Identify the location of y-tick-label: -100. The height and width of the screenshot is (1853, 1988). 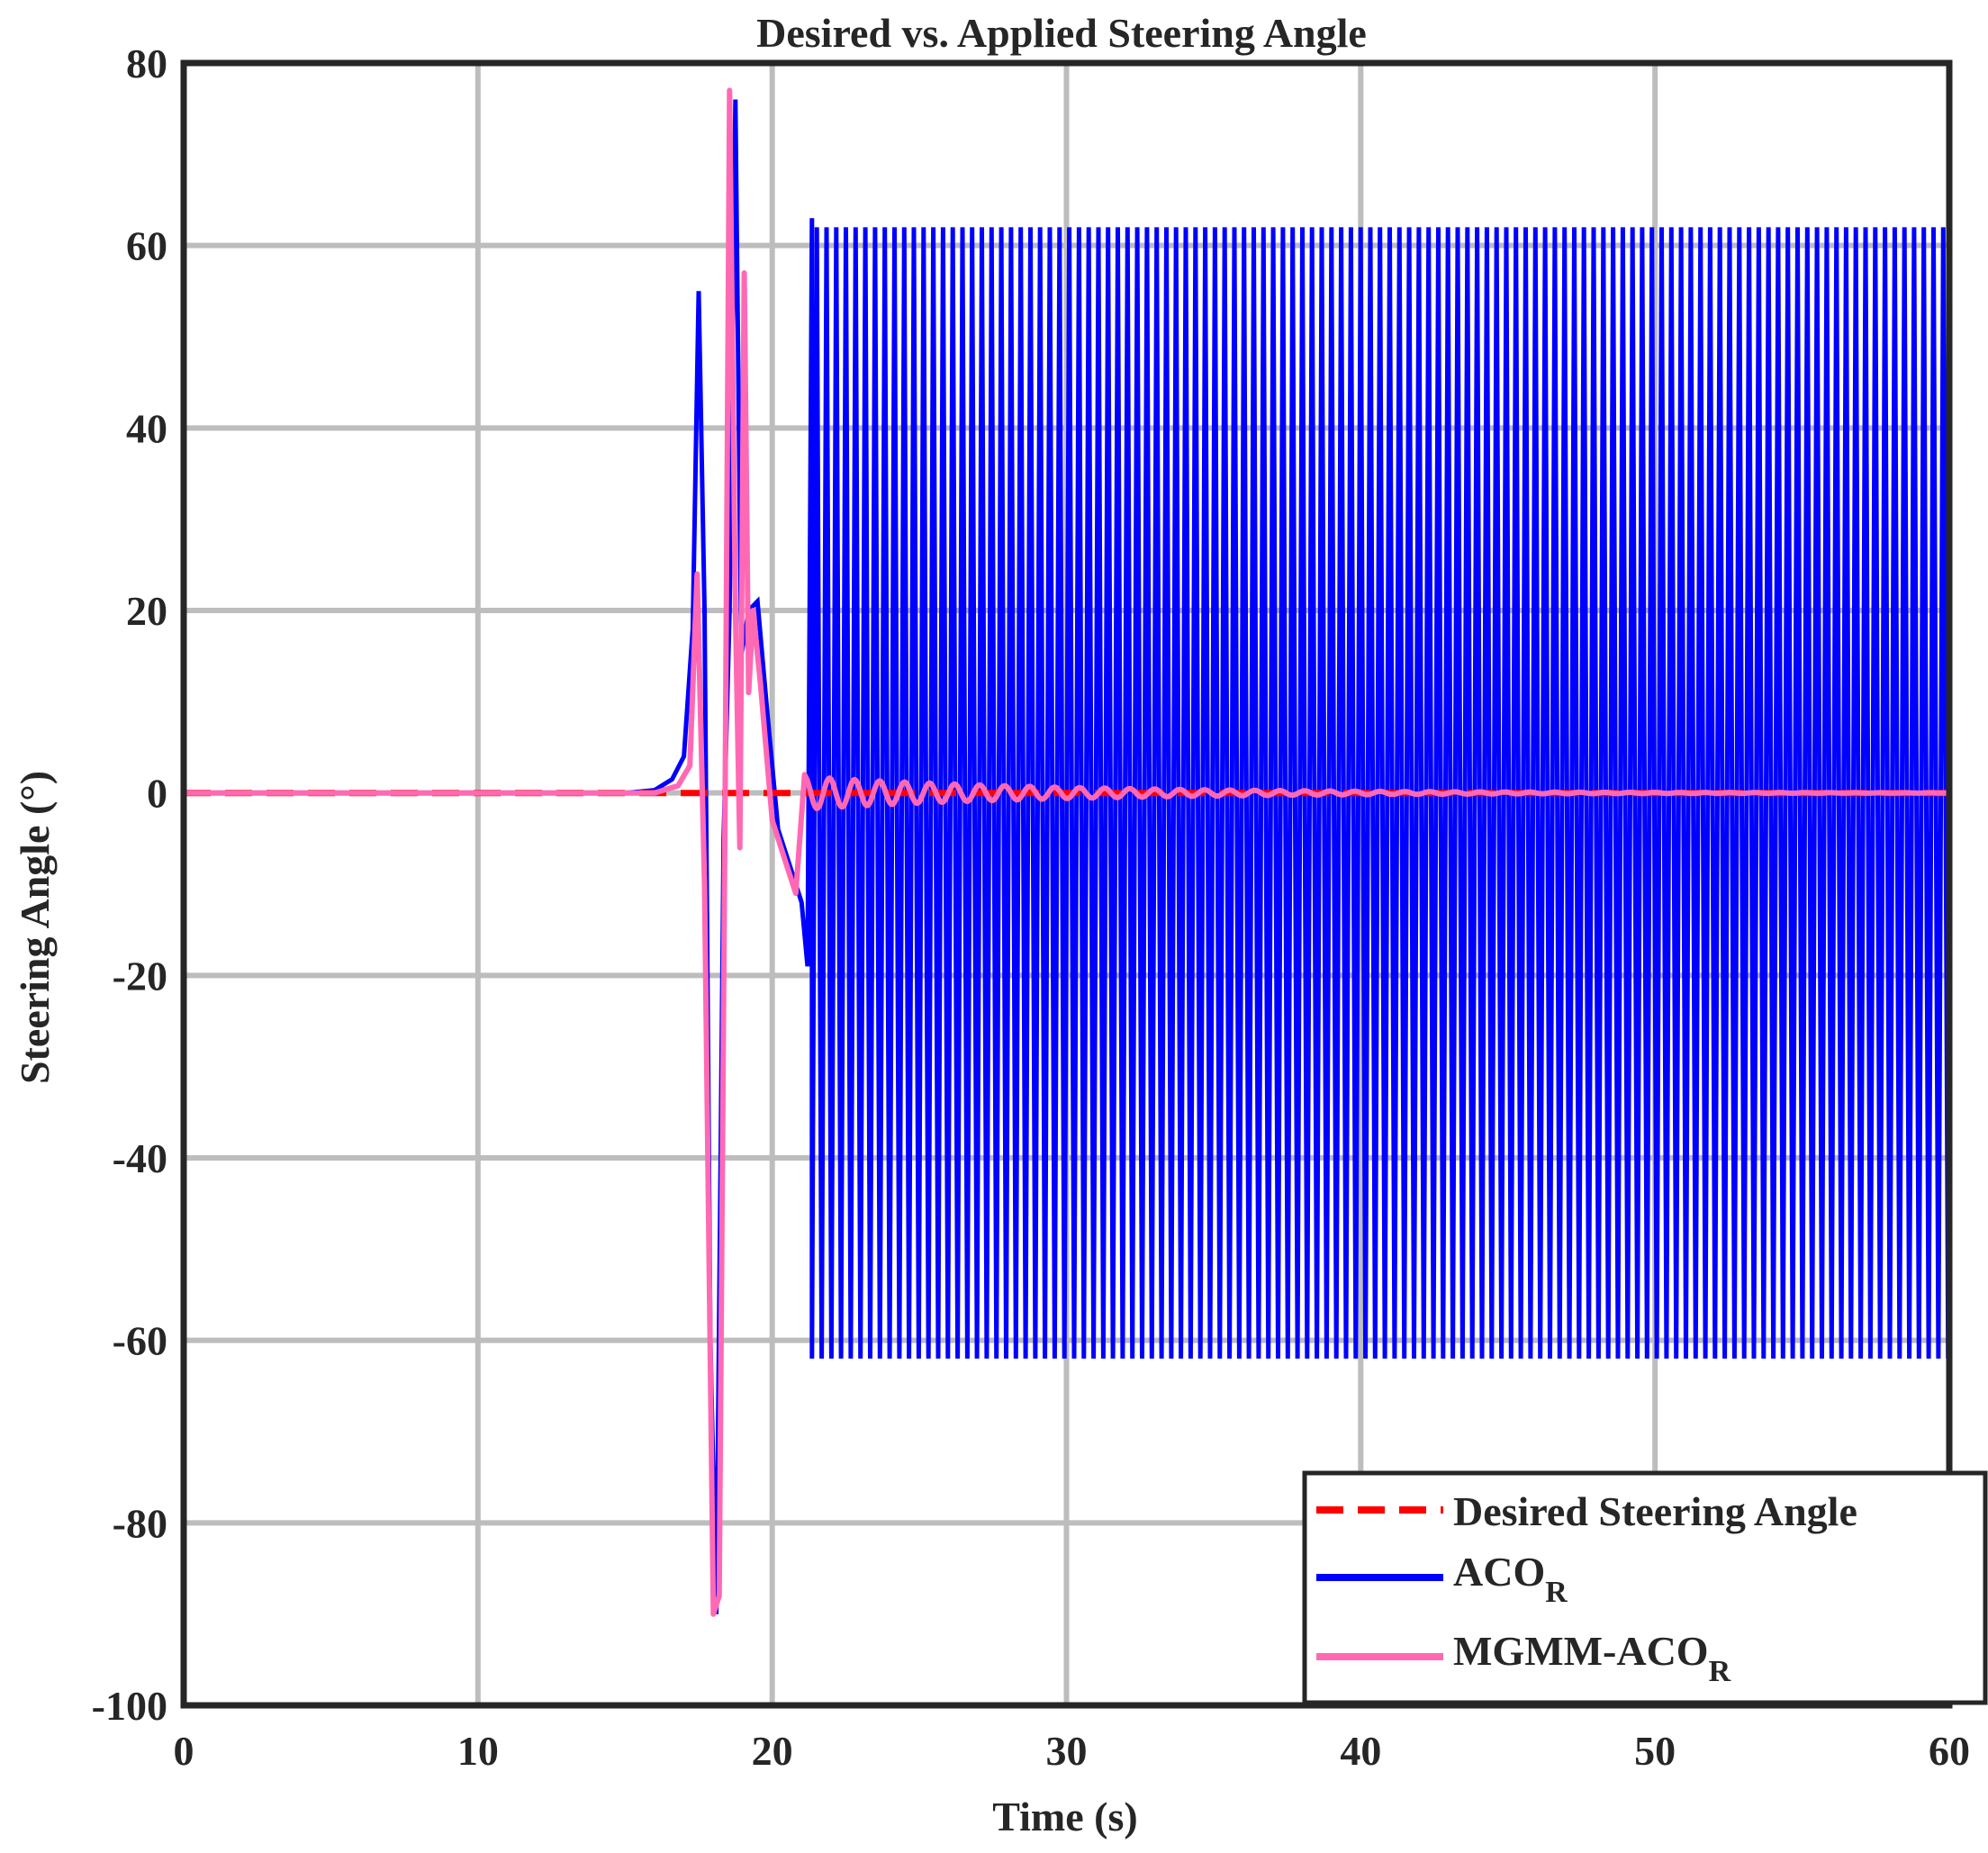
(129, 1706).